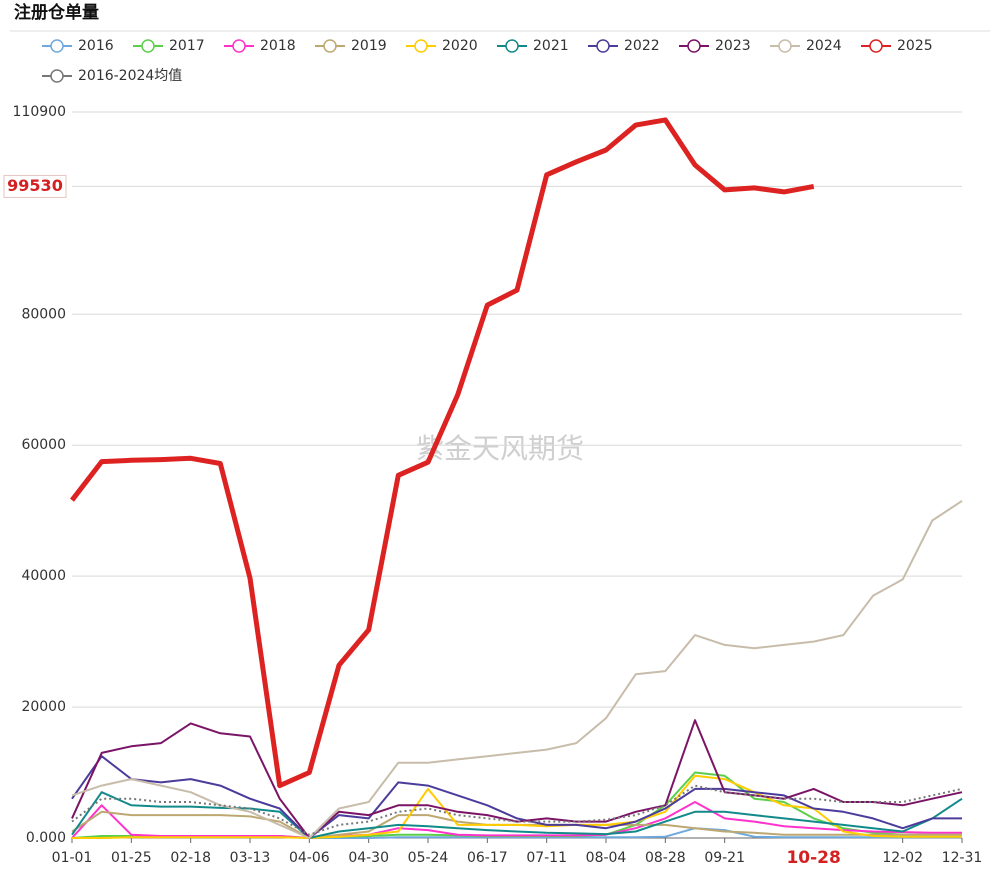  Describe the element at coordinates (915, 46) in the screenshot. I see `legend-label: 2025` at that location.